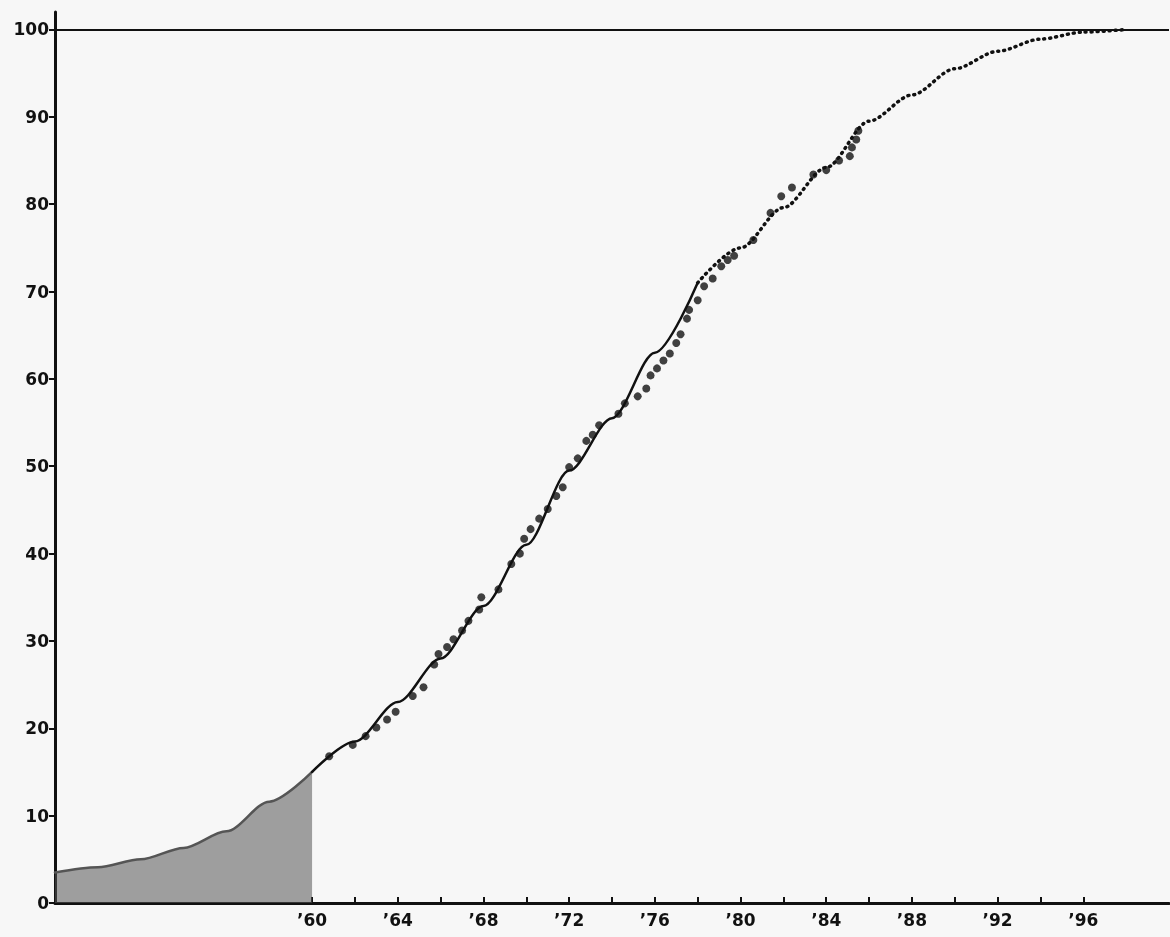 This screenshot has width=1170, height=937. I want to click on y-tick-label: 70, so click(37, 291).